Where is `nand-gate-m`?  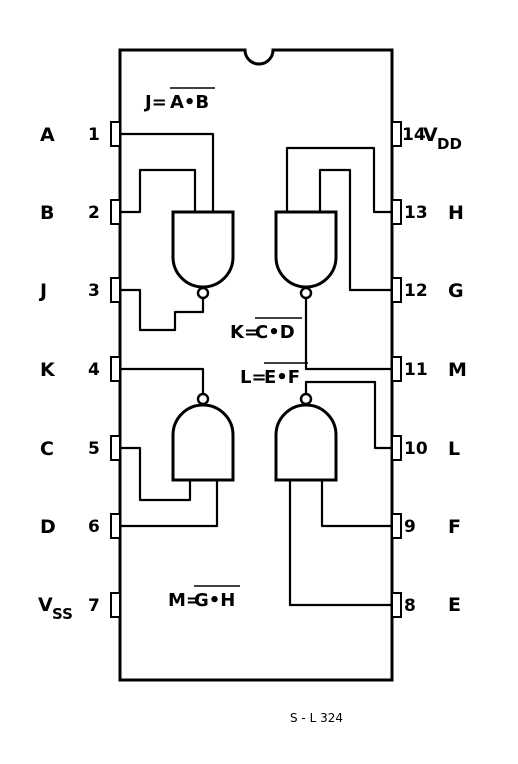
nand-gate-m is located at coordinates (306, 437).